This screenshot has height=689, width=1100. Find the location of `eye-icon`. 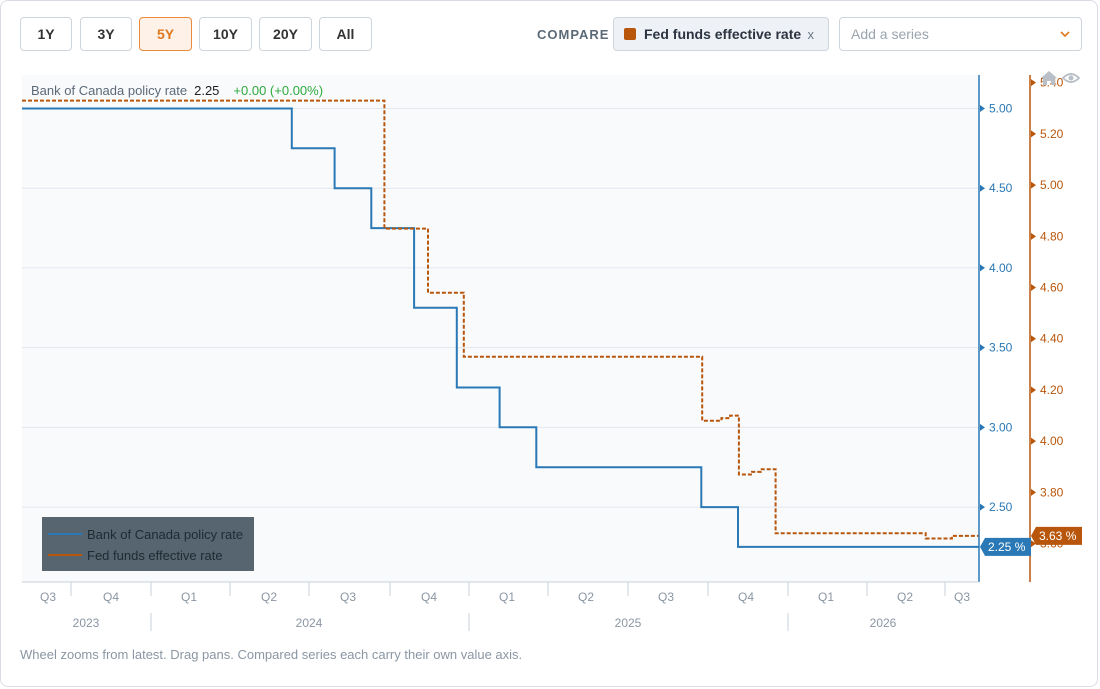

eye-icon is located at coordinates (1071, 78).